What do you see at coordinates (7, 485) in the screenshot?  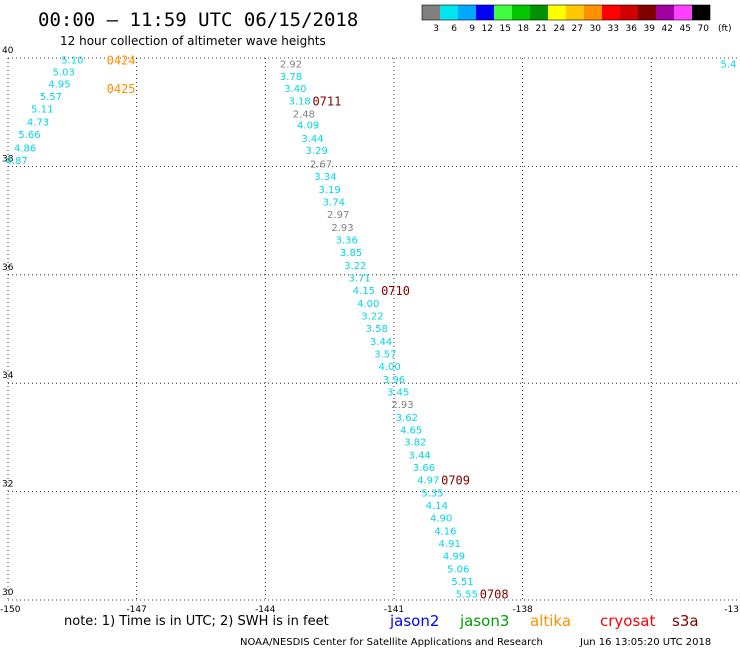 I see `y-tick-label: 32` at bounding box center [7, 485].